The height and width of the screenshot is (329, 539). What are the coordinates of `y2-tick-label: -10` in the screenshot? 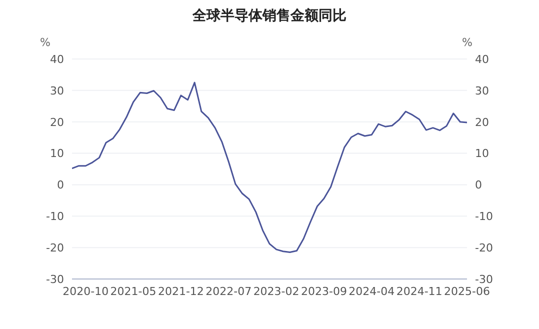 It's located at (484, 217).